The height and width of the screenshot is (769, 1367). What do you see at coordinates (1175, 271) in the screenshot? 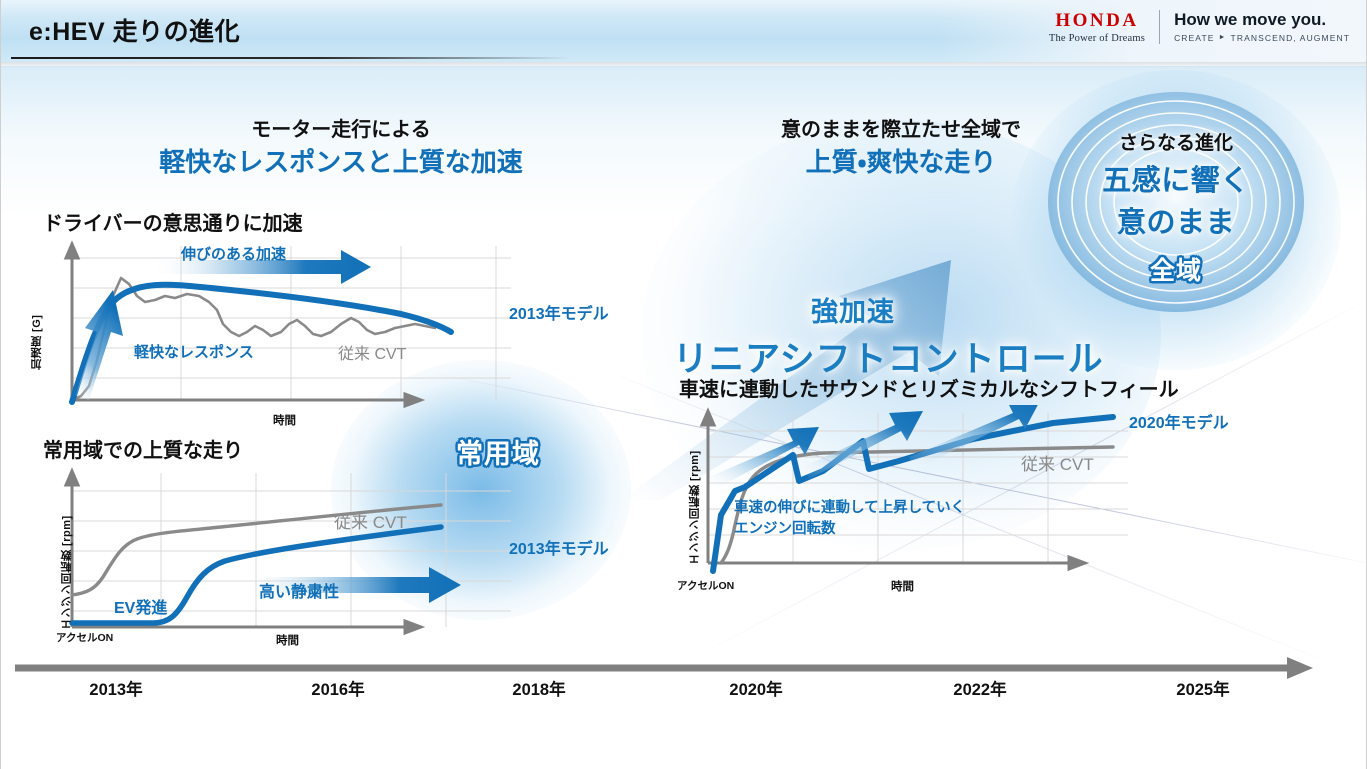
I see `emblem-line4: 全域` at bounding box center [1175, 271].